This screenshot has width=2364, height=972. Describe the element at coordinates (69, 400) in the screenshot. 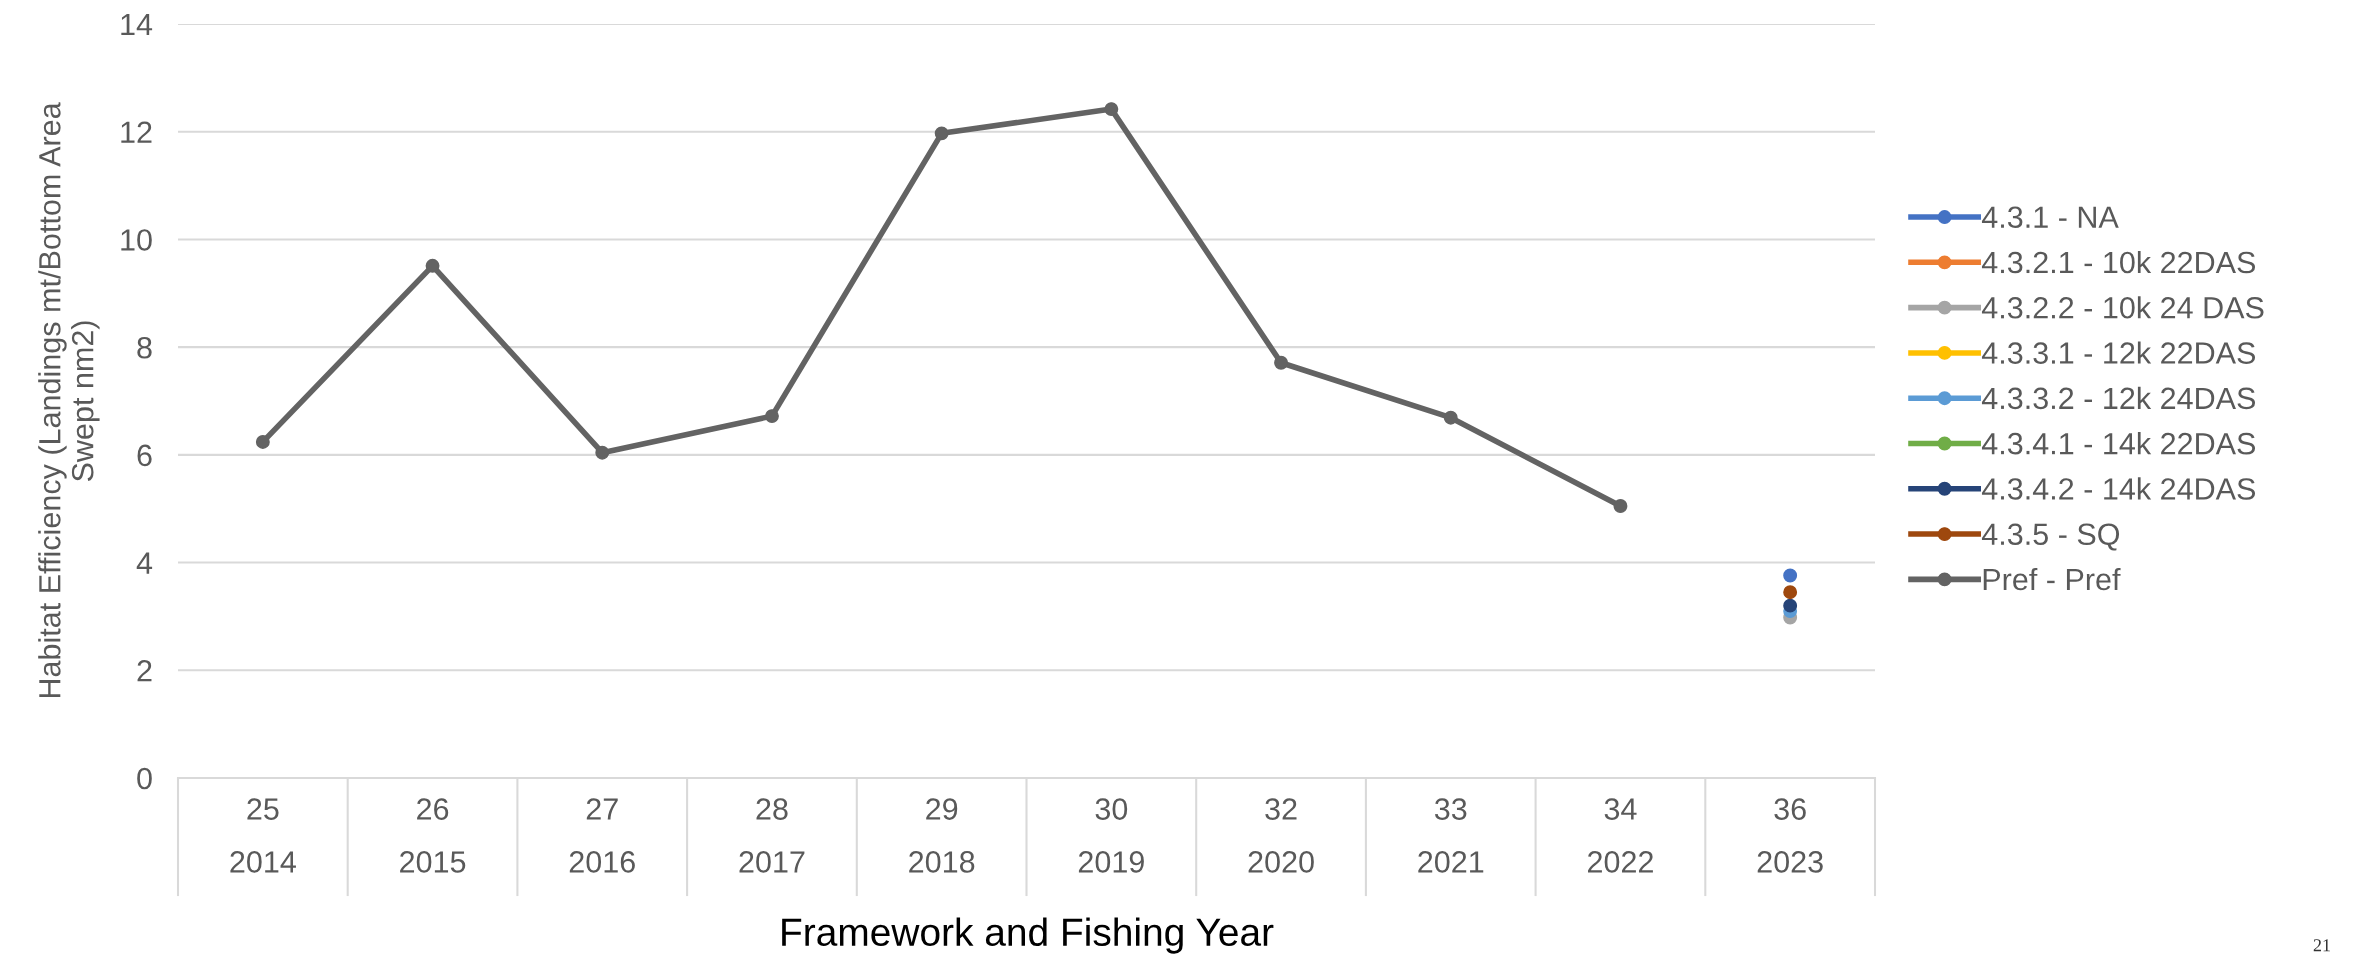

I see `y-axis-title: Habitat Efficiency (Landings mt/Bottom Area Swept nm2)` at that location.